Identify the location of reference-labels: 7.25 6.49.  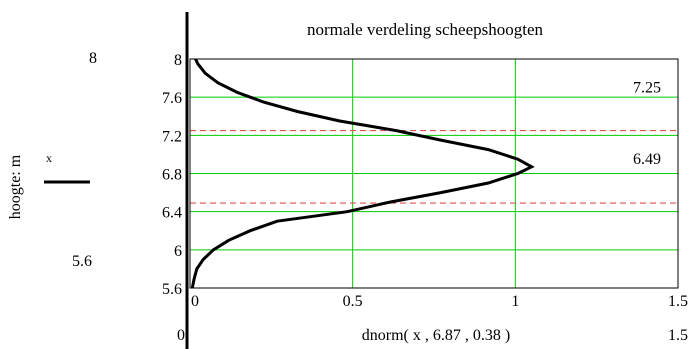
(647, 124).